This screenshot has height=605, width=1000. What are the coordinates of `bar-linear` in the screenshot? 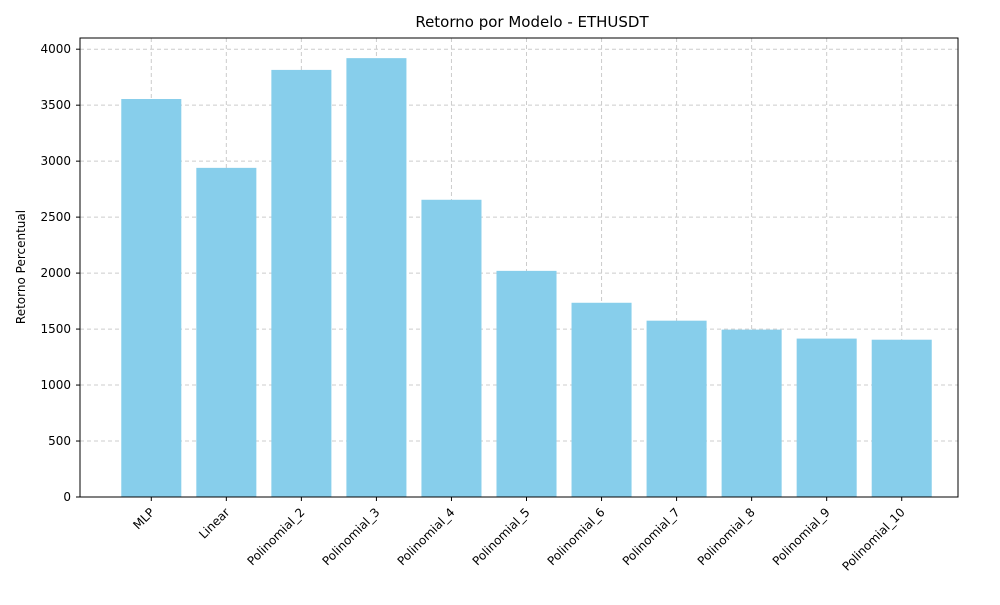 It's located at (226, 332).